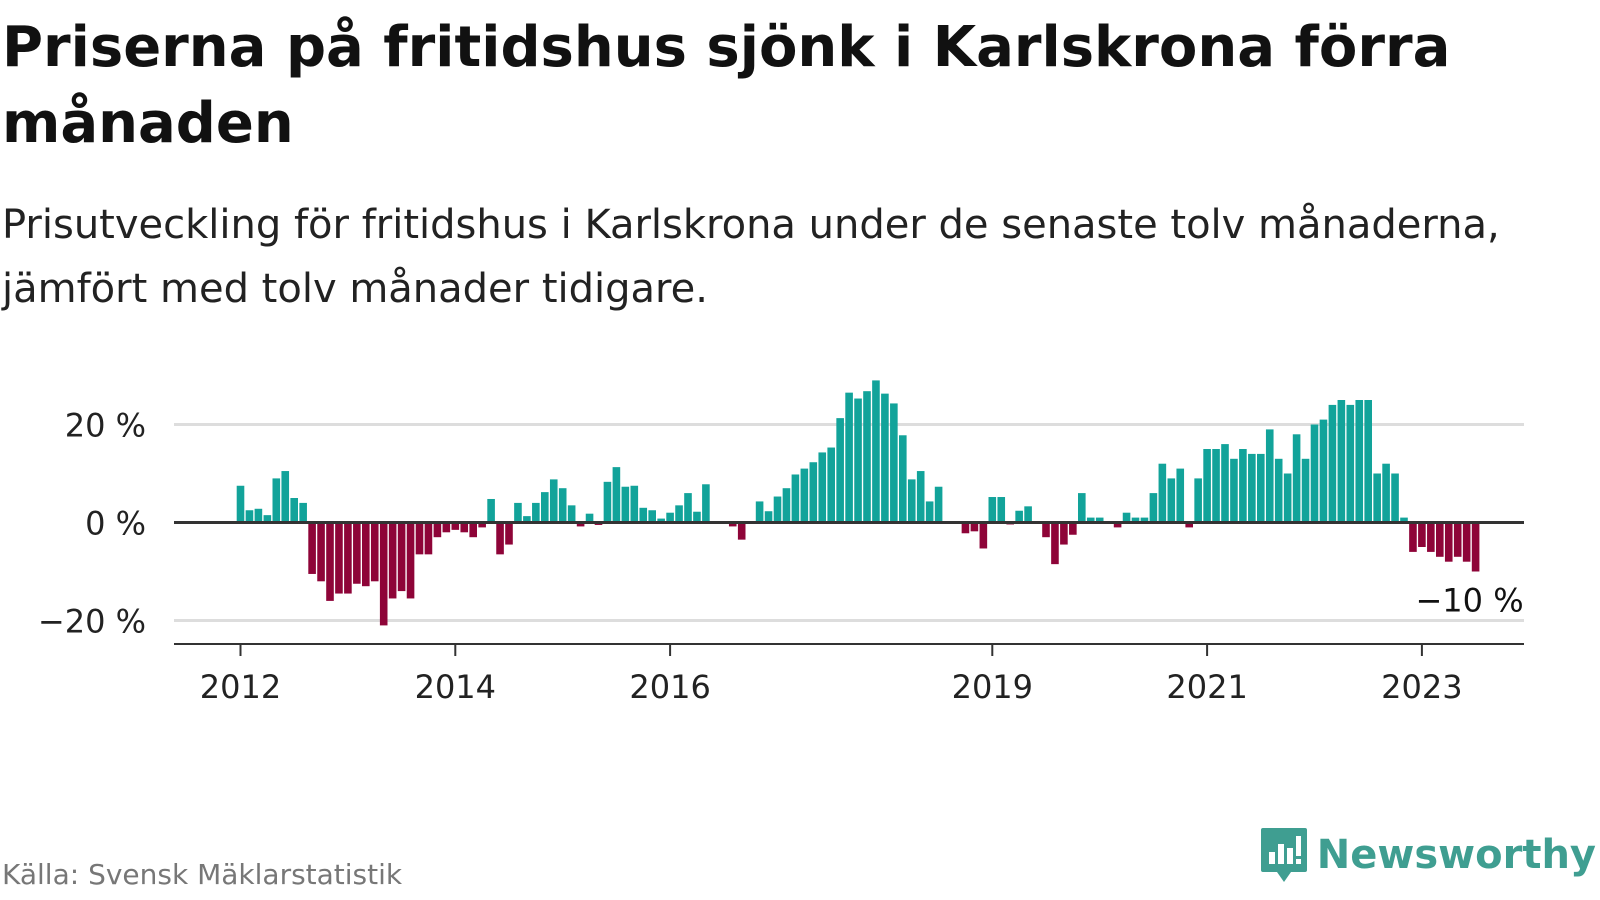 This screenshot has width=1600, height=900. Describe the element at coordinates (669, 687) in the screenshot. I see `x-tick-label: 2016` at that location.